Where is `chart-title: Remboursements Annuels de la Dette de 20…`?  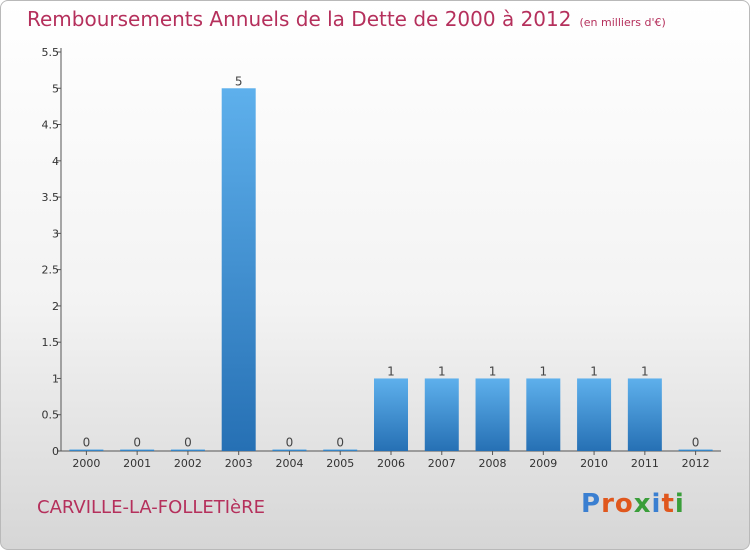 chart-title: Remboursements Annuels de la Dette de 20… is located at coordinates (346, 19).